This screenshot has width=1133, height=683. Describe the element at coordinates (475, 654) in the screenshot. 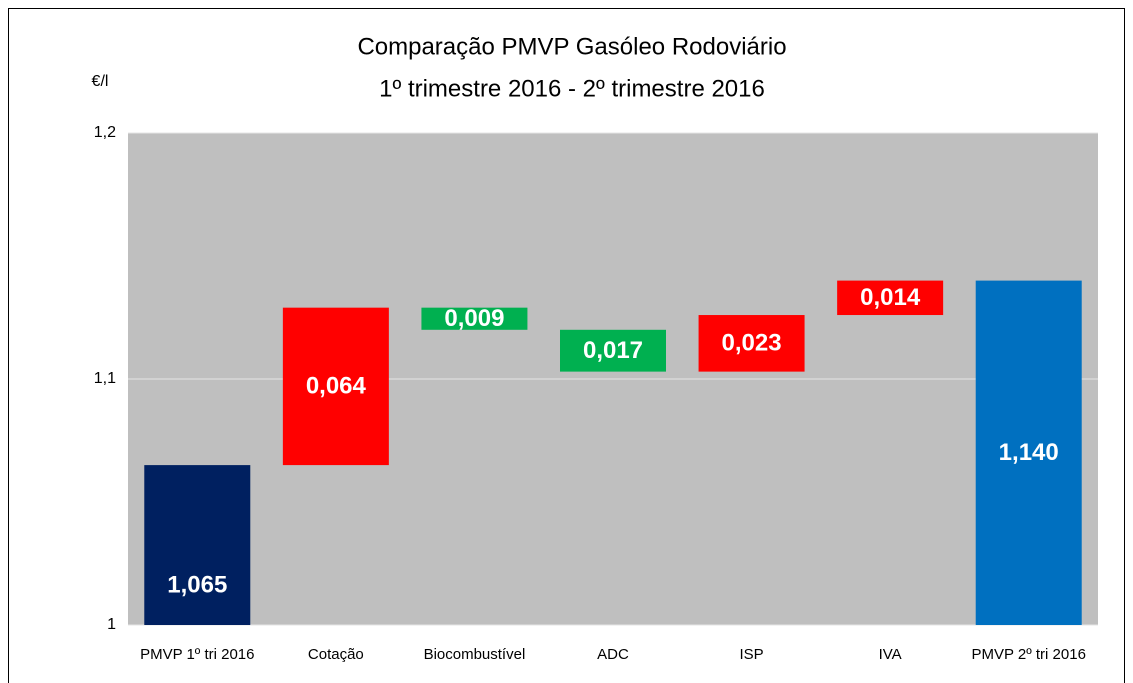

I see `x-tick-label: Biocombustível` at that location.